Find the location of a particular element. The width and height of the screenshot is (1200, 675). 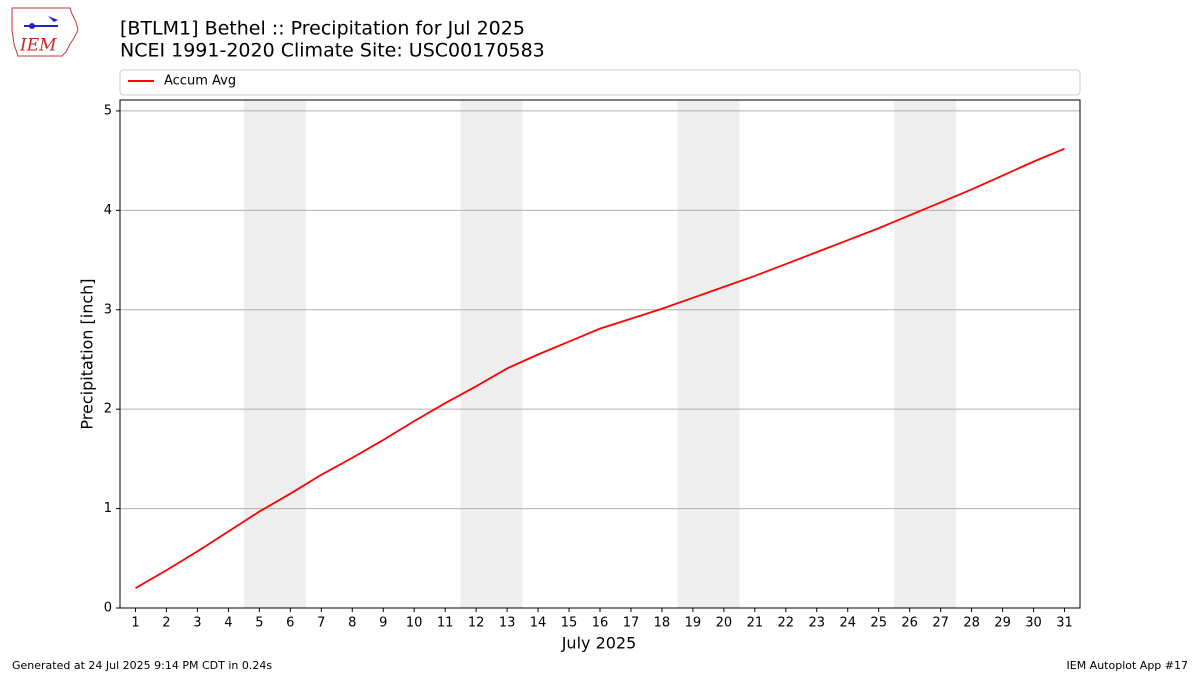

x-tick-label: 30 is located at coordinates (1033, 623).